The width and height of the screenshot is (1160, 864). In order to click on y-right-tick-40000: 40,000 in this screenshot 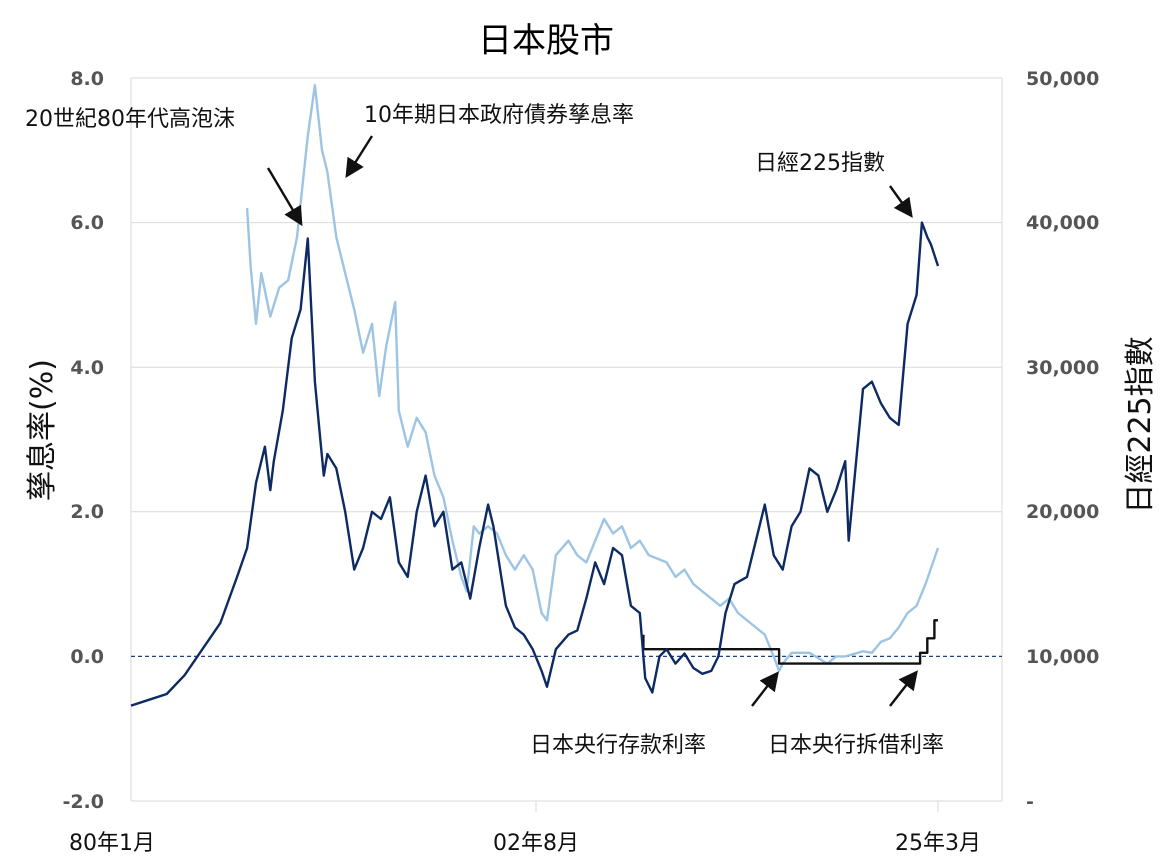, I will do `click(1062, 223)`.